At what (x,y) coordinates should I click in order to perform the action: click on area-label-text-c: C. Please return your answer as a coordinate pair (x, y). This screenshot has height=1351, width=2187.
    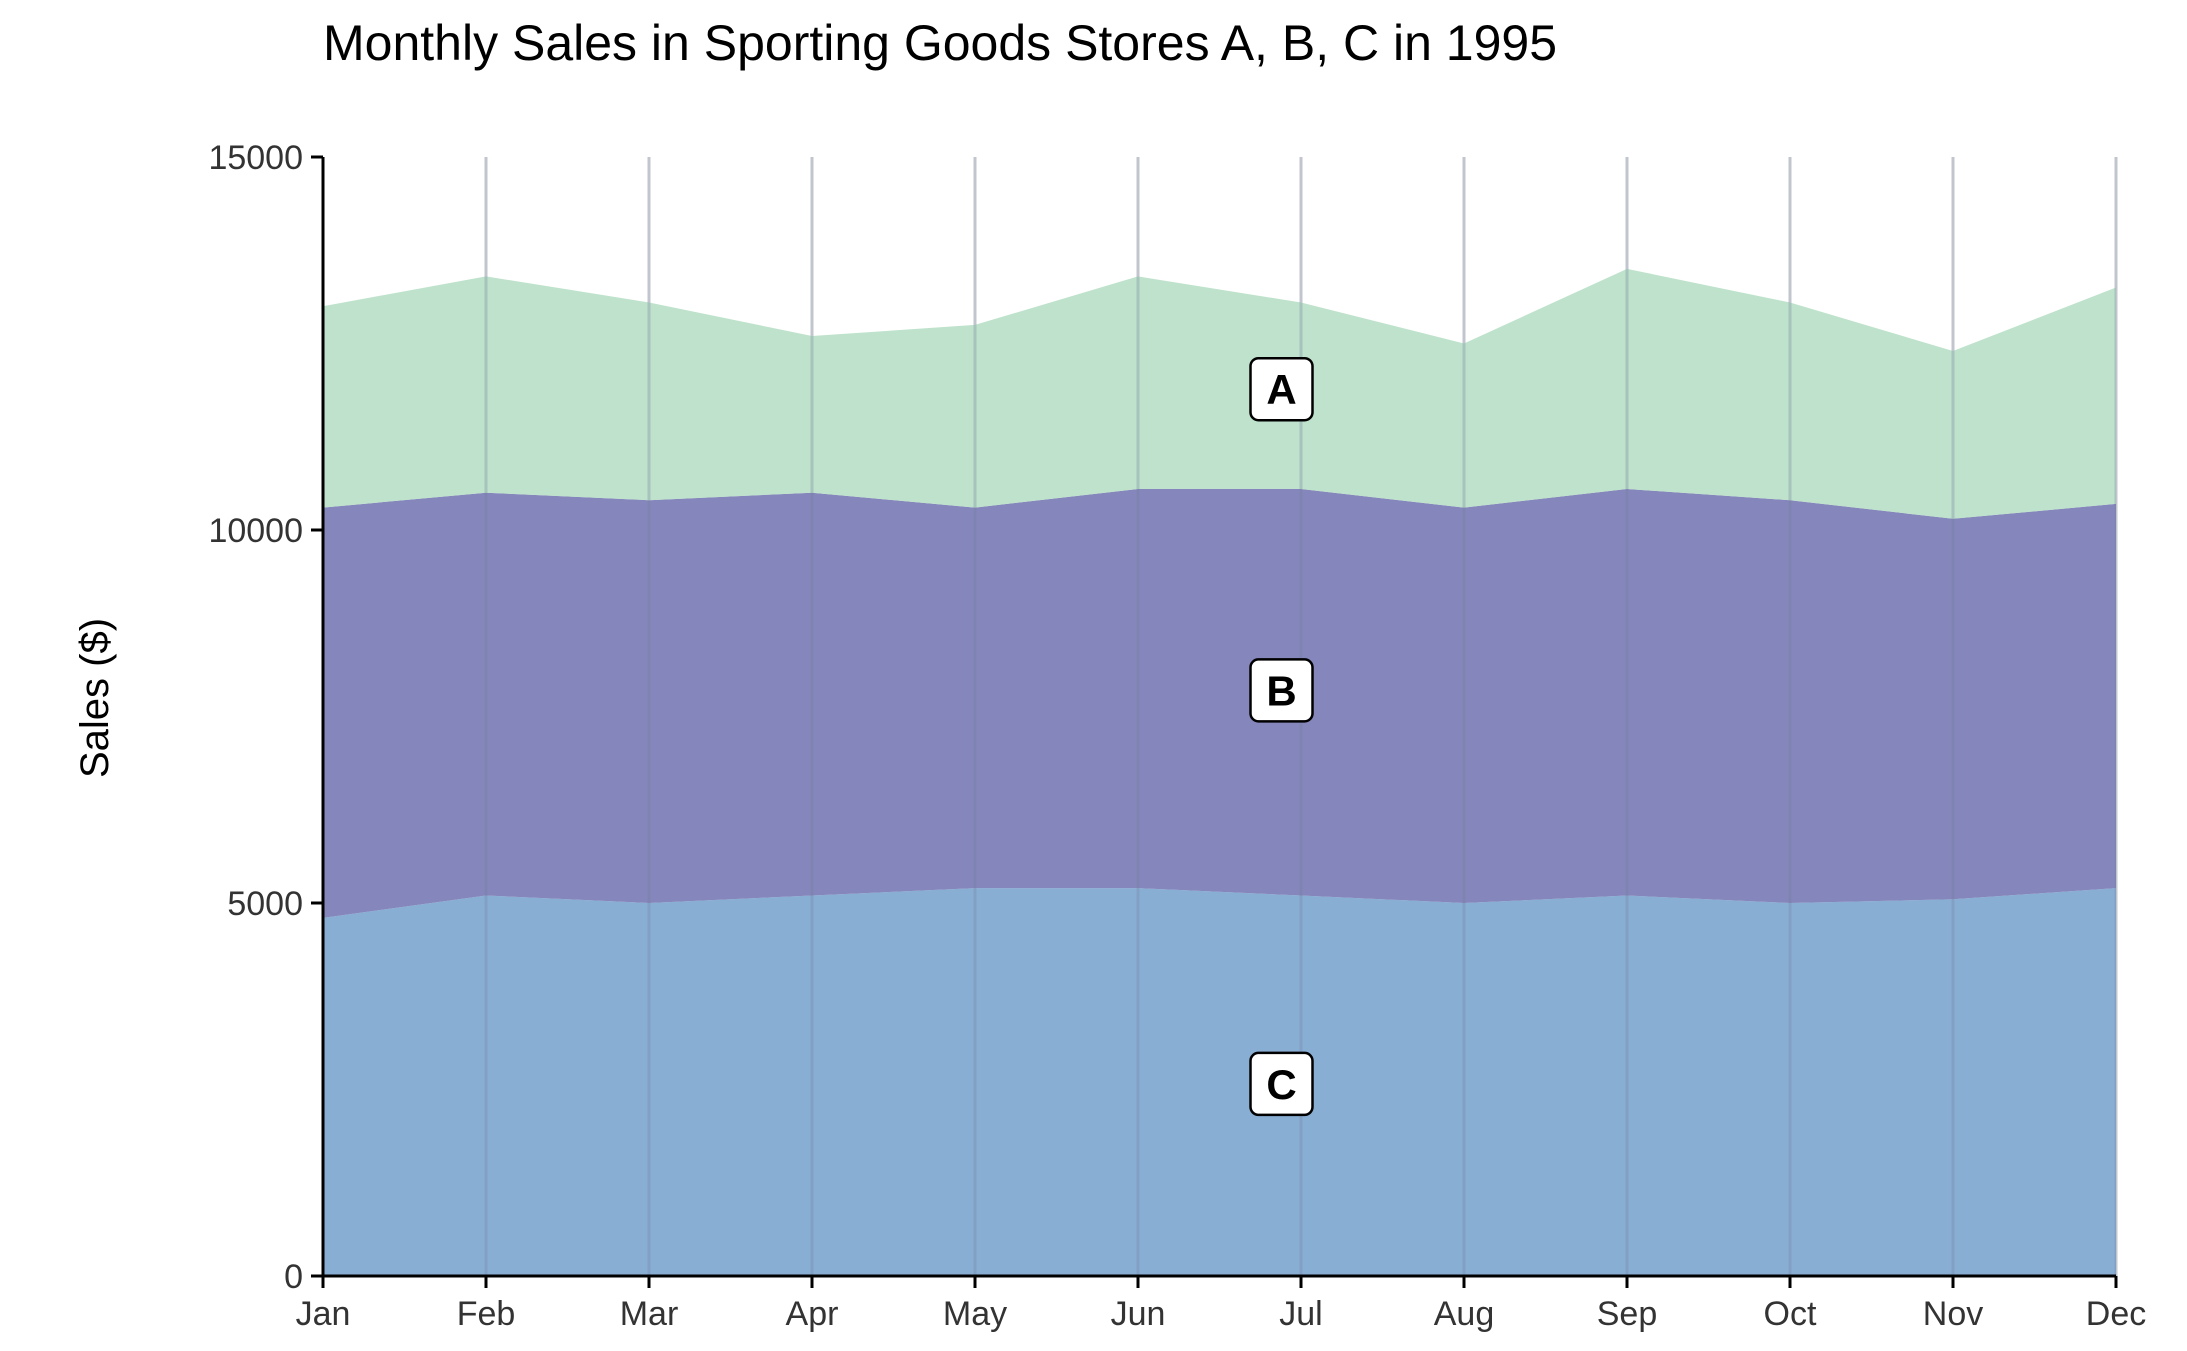
    Looking at the image, I should click on (1281, 1084).